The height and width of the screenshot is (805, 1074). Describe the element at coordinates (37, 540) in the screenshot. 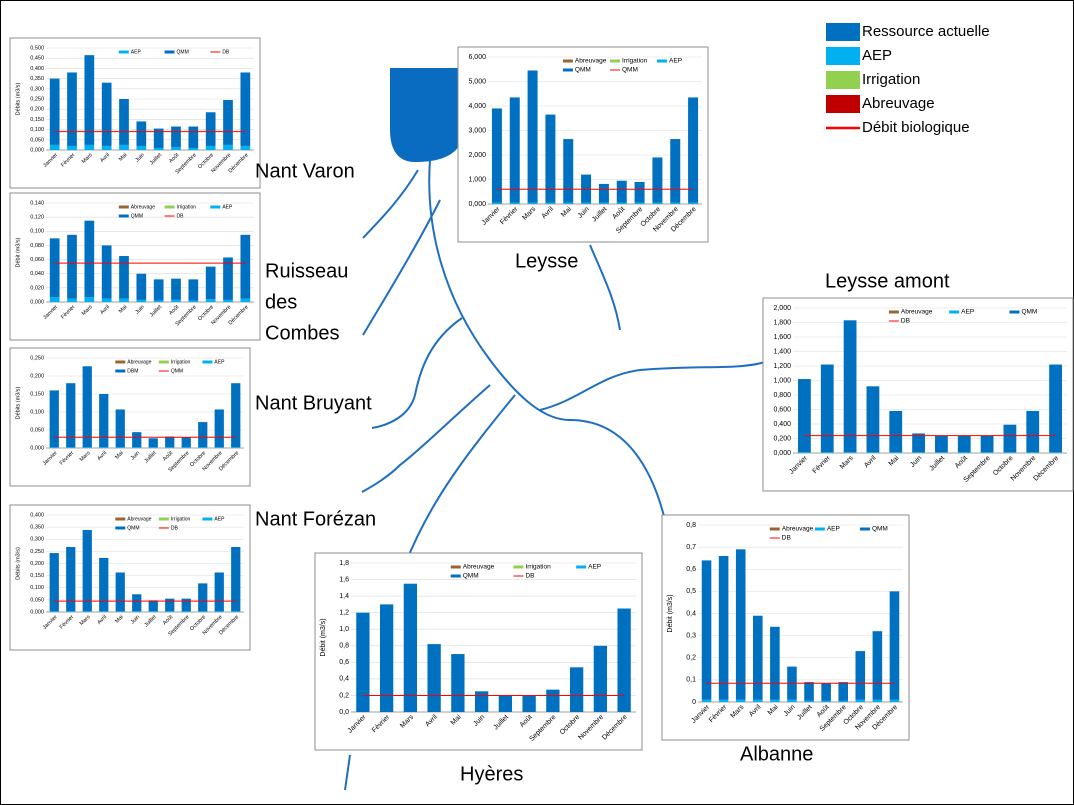

I see `y-tick-label: 0,300` at that location.